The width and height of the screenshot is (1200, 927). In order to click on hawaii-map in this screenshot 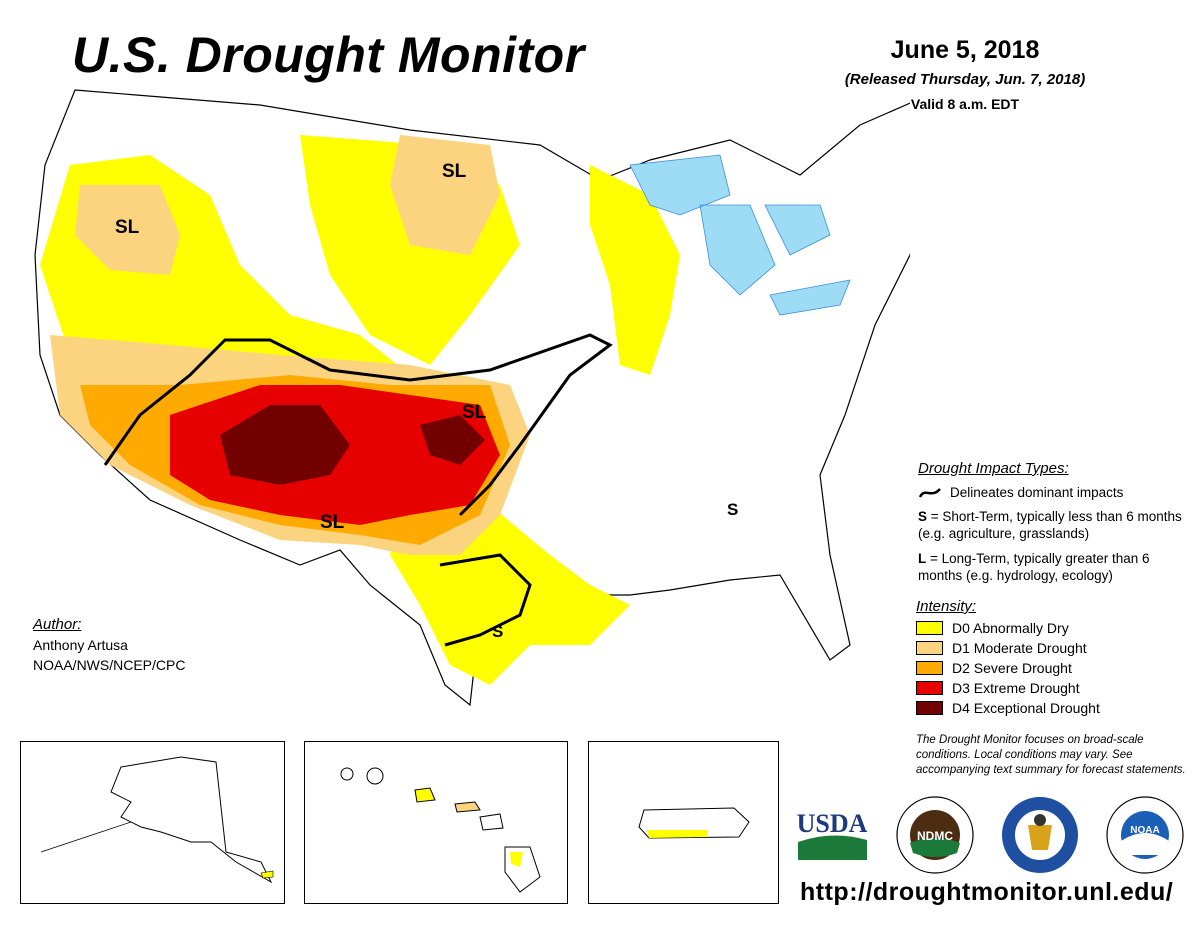, I will do `click(440, 830)`.